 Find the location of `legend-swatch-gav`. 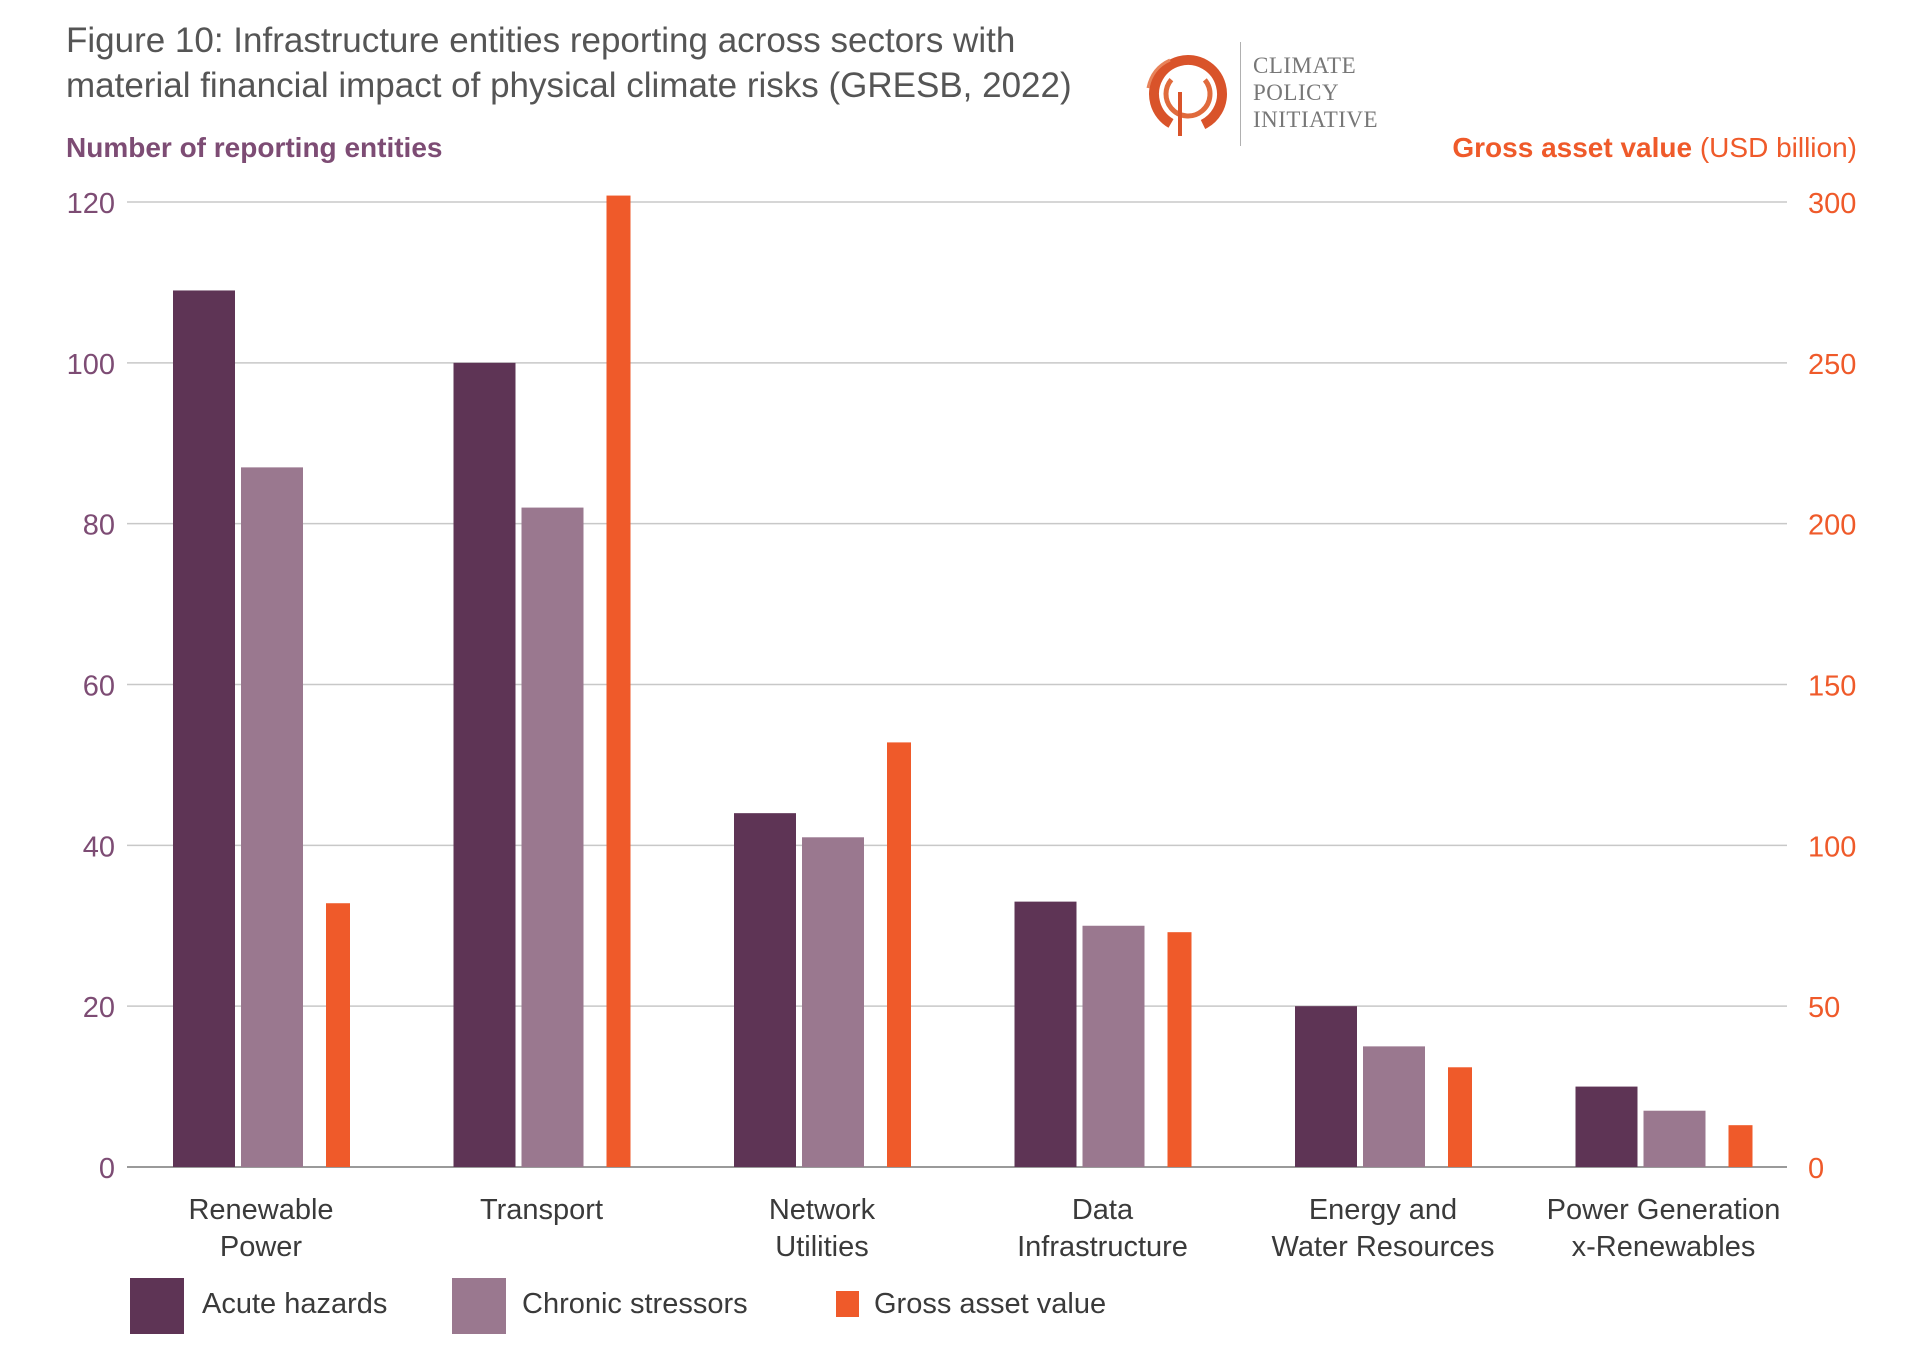

legend-swatch-gav is located at coordinates (847, 1304).